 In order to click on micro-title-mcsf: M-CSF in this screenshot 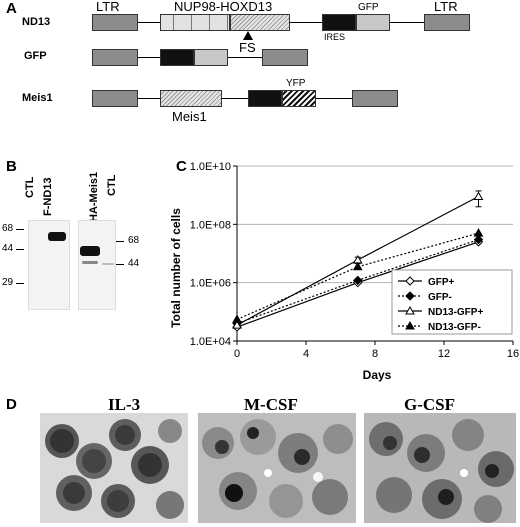, I will do `click(271, 404)`.